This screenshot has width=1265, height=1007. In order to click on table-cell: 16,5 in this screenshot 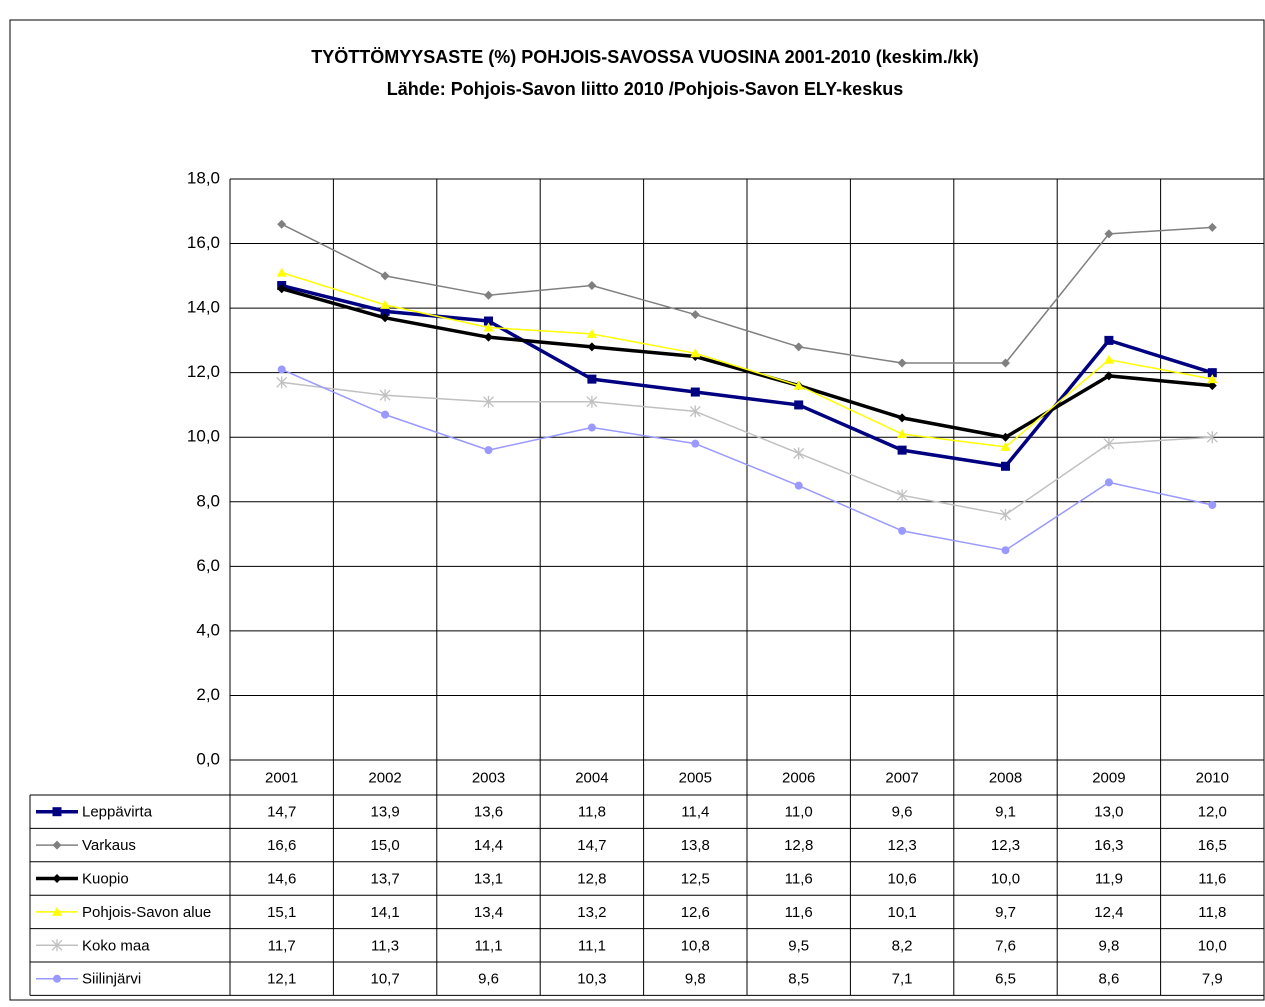, I will do `click(1212, 845)`.